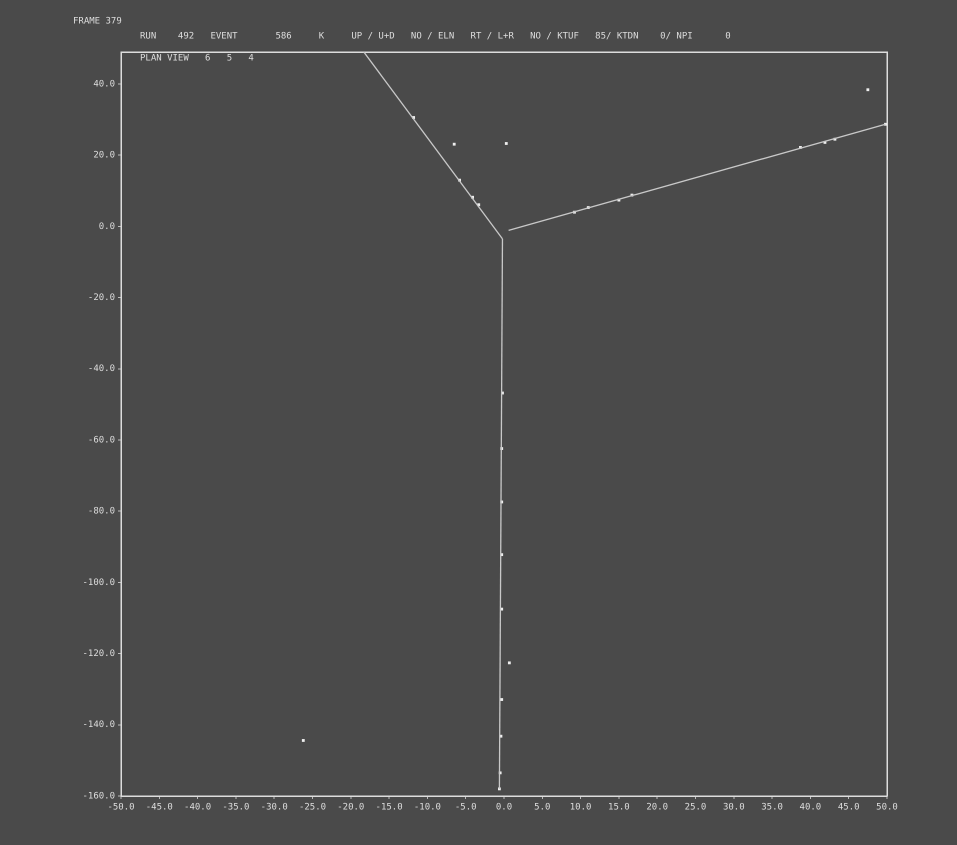 Image resolution: width=957 pixels, height=845 pixels. Describe the element at coordinates (98, 725) in the screenshot. I see `y-tick-label: -140.0` at that location.